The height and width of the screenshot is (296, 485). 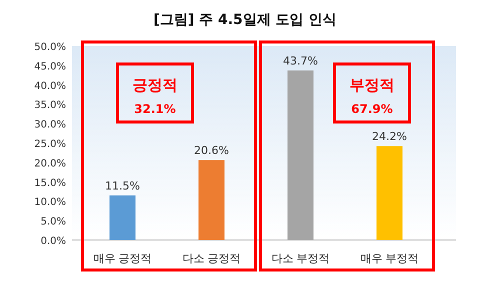 What do you see at coordinates (372, 85) in the screenshot?
I see `annotation: 부정적` at bounding box center [372, 85].